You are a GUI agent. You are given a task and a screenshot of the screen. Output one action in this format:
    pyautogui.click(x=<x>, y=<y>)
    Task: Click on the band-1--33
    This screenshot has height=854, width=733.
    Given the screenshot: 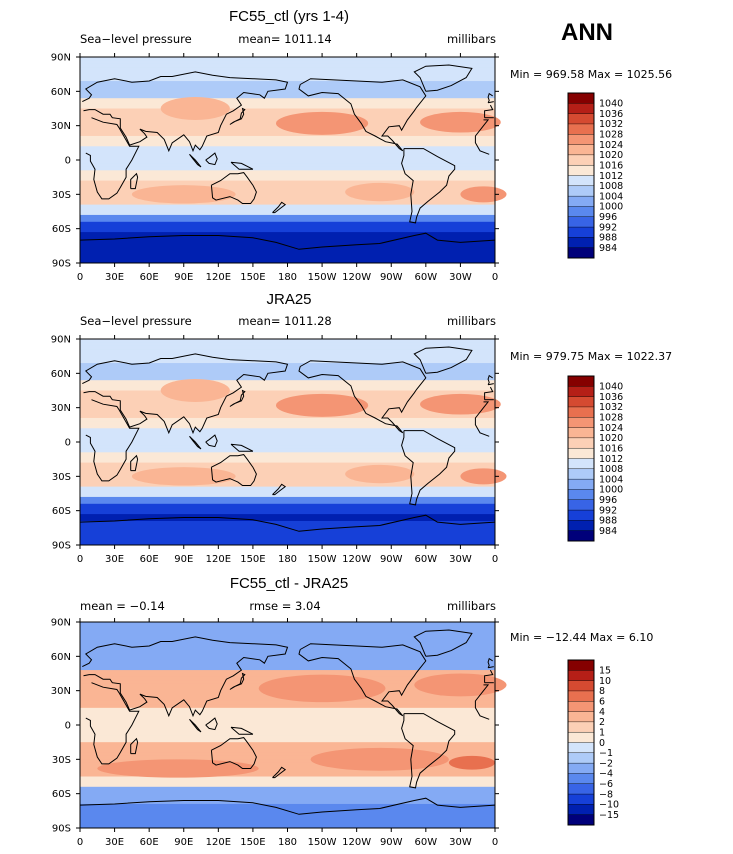 What is the action you would take?
    pyautogui.click(x=287, y=481)
    